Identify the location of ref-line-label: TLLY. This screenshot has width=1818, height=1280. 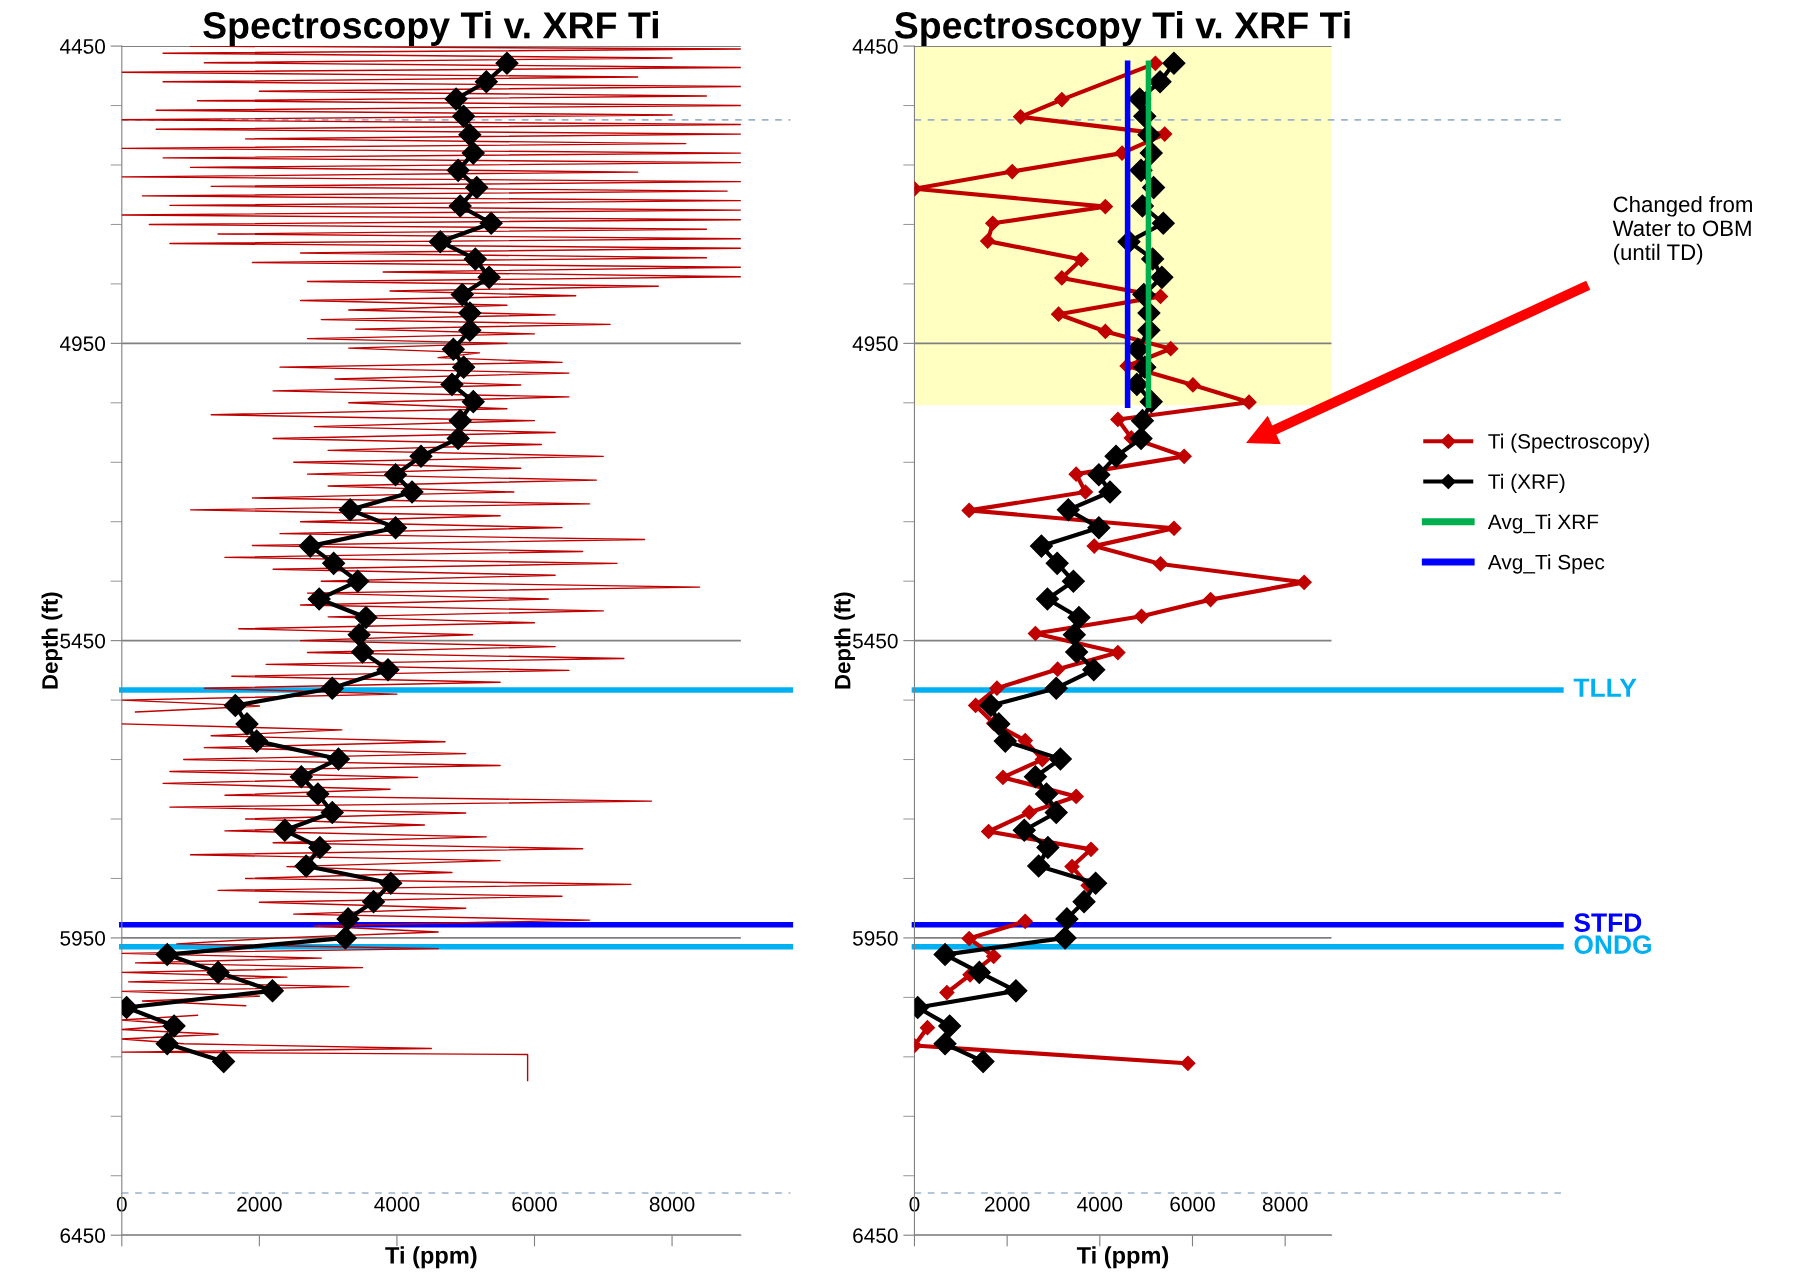
(1605, 687).